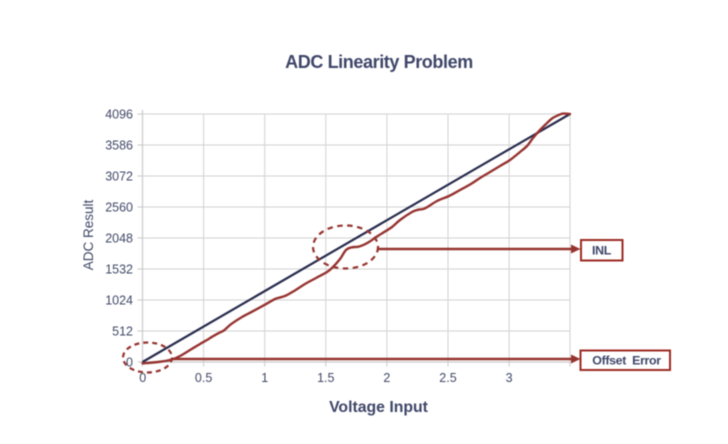 The height and width of the screenshot is (444, 728). I want to click on svg-text: 0.5, so click(203, 378).